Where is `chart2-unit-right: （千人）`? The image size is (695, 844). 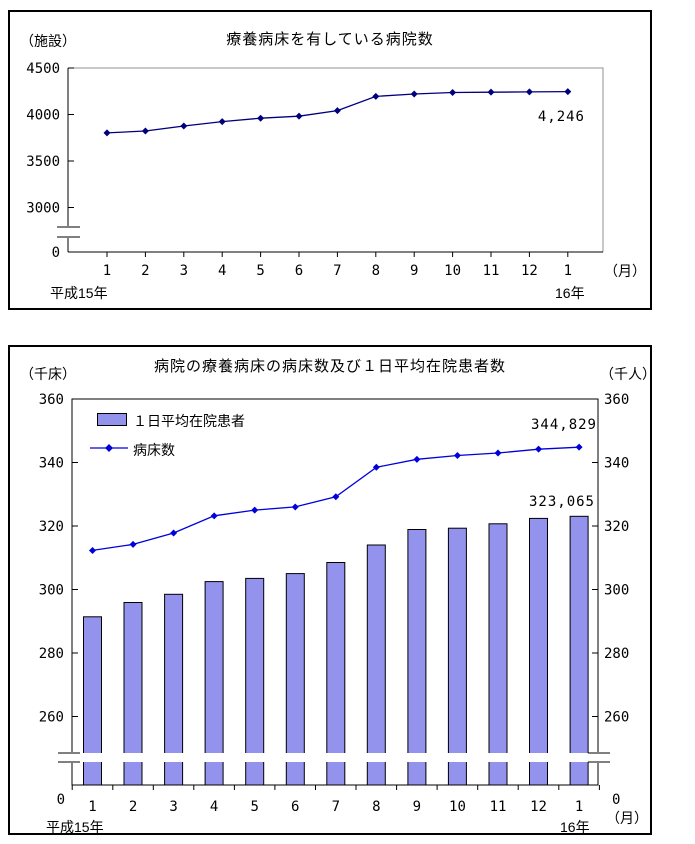 chart2-unit-right: （千人） is located at coordinates (628, 374).